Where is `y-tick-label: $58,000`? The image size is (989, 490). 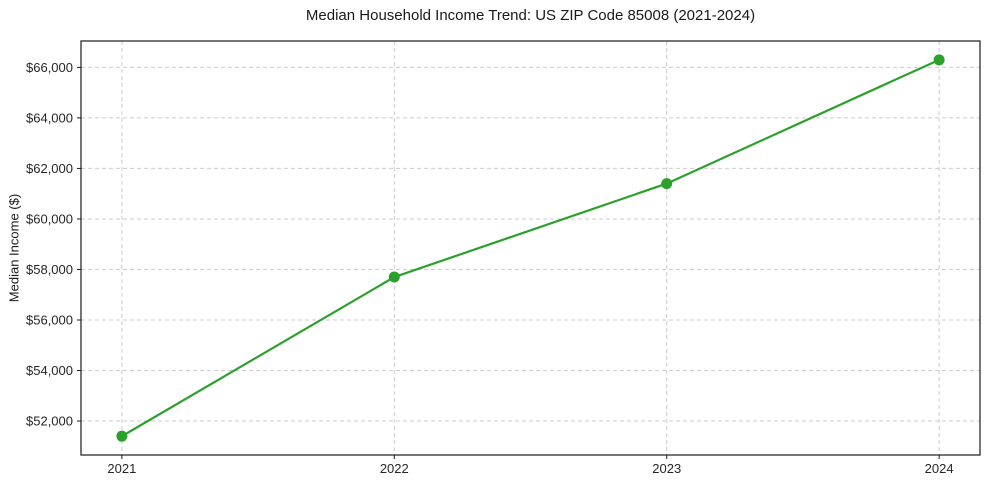 y-tick-label: $58,000 is located at coordinates (49, 269).